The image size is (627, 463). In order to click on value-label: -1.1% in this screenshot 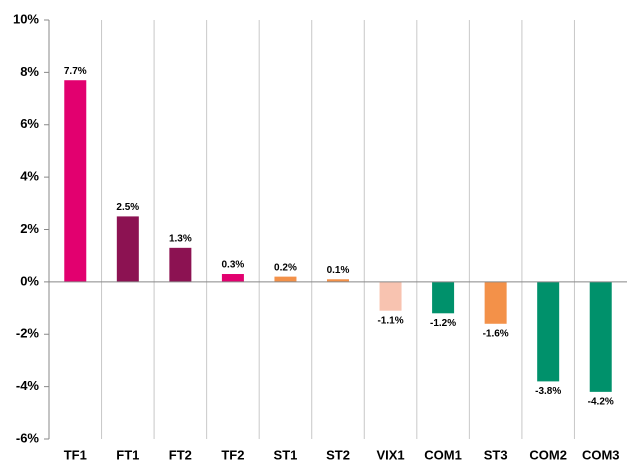, I will do `click(390, 320)`.